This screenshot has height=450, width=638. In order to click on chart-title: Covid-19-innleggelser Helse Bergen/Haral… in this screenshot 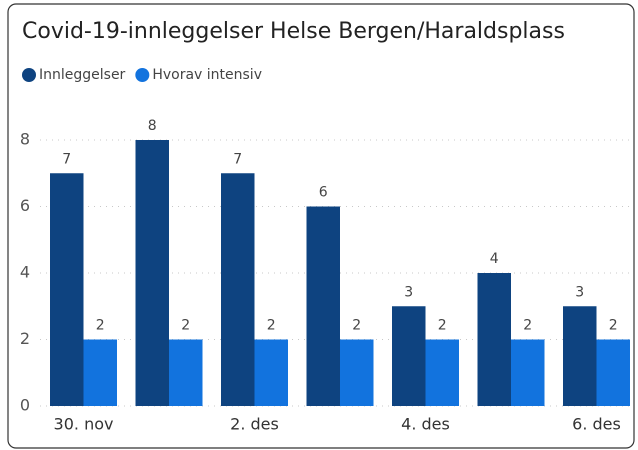, I will do `click(293, 31)`.